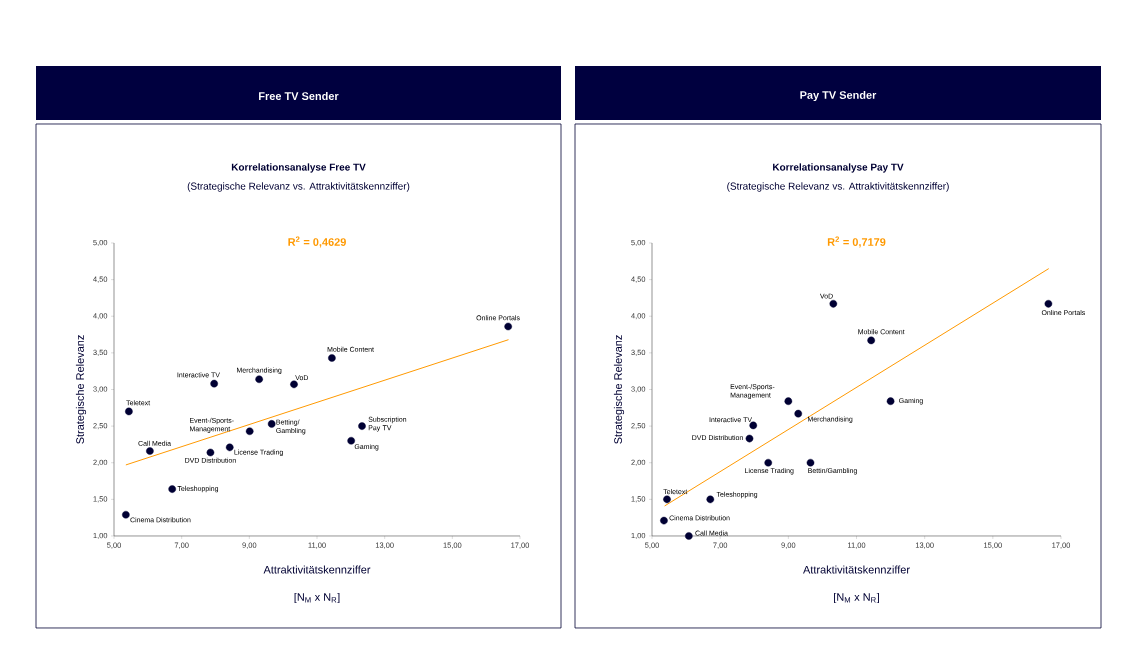  What do you see at coordinates (838, 168) in the screenshot?
I see `chart-subtitle: Korrelationsanalyse Pay TV` at bounding box center [838, 168].